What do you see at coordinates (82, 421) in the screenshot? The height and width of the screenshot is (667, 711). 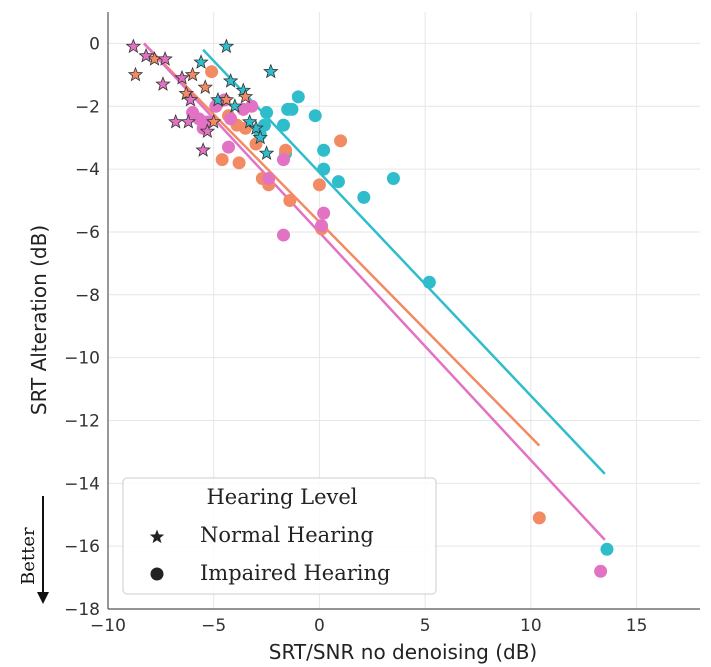 I see `y-tick-label: −12` at bounding box center [82, 421].